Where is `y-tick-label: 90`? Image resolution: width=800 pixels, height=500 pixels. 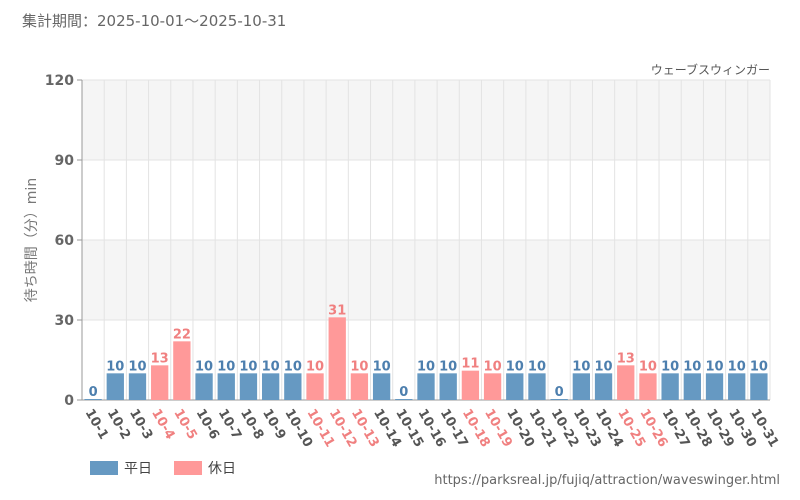 y-tick-label: 90 is located at coordinates (65, 161).